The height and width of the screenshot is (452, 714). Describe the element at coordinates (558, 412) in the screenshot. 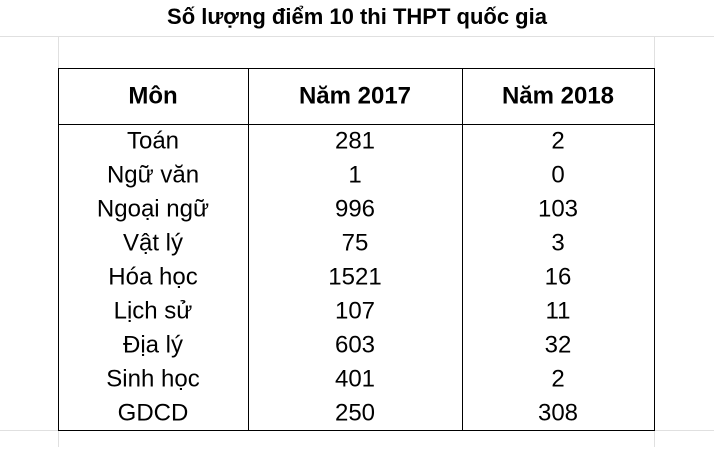

I see `count-cell: 308` at that location.